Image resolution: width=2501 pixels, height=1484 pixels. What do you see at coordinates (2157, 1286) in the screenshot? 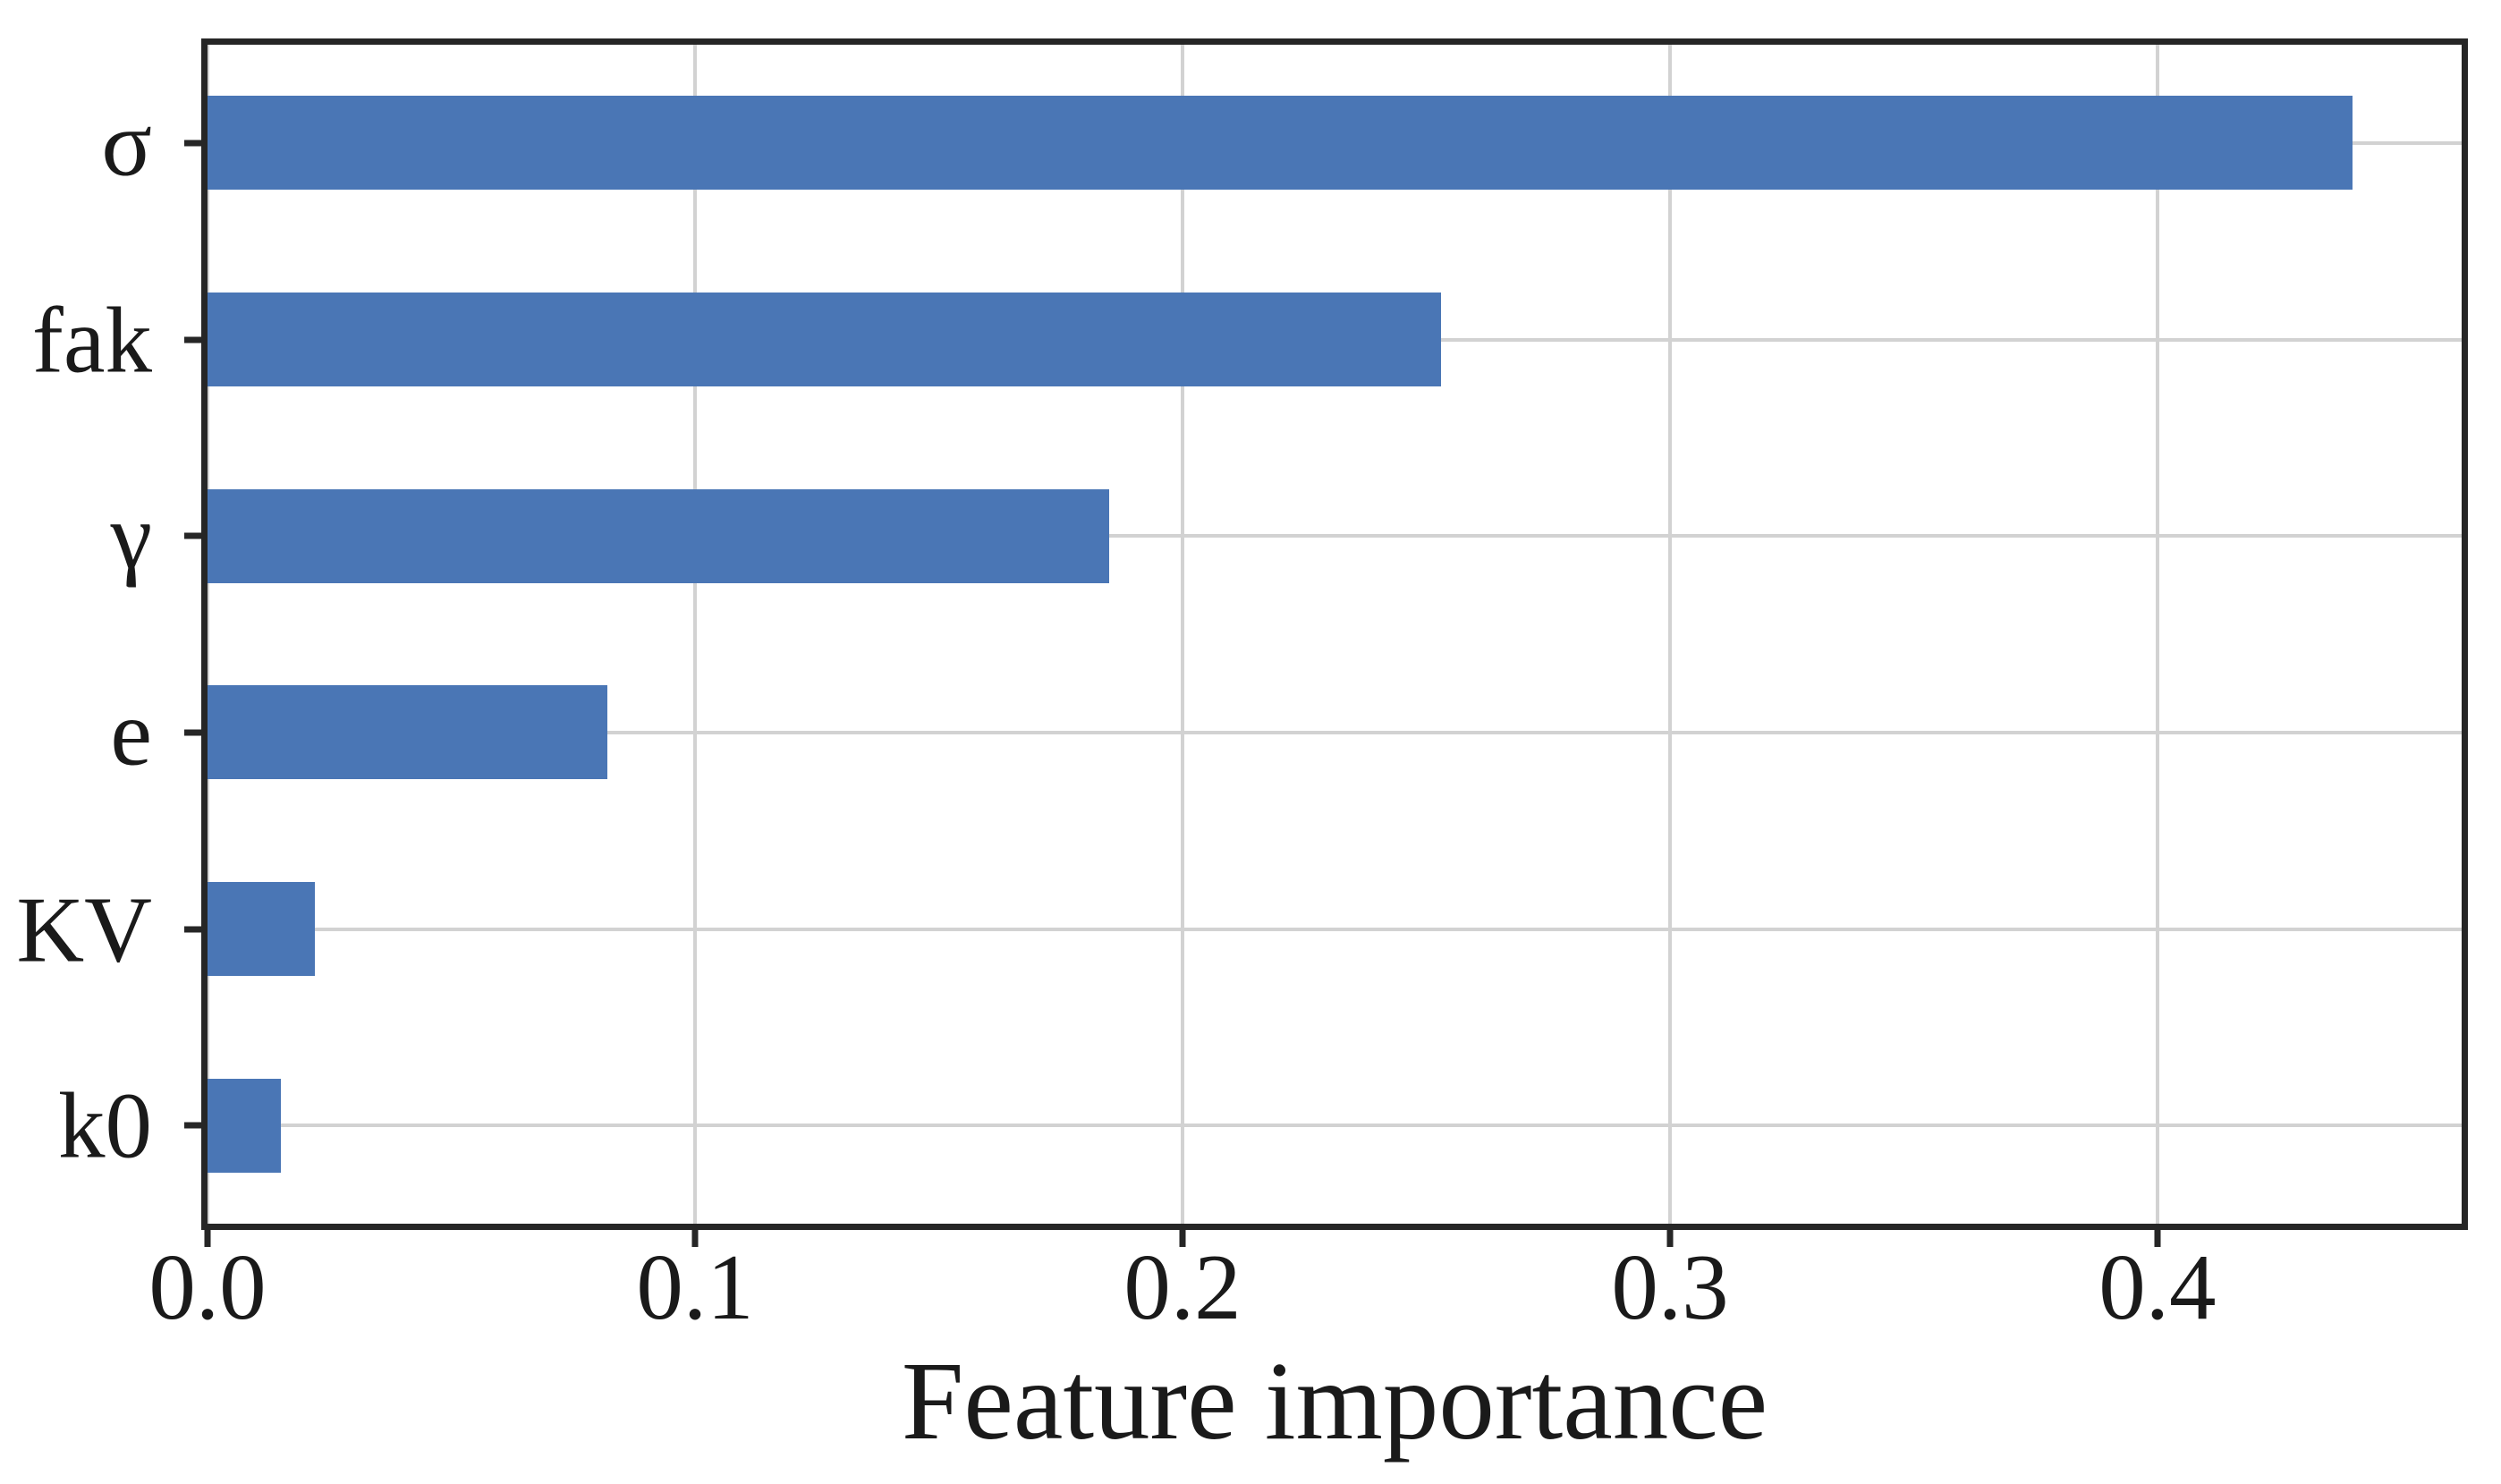
I see `x-tick-label-0.4: 0.4` at bounding box center [2157, 1286].